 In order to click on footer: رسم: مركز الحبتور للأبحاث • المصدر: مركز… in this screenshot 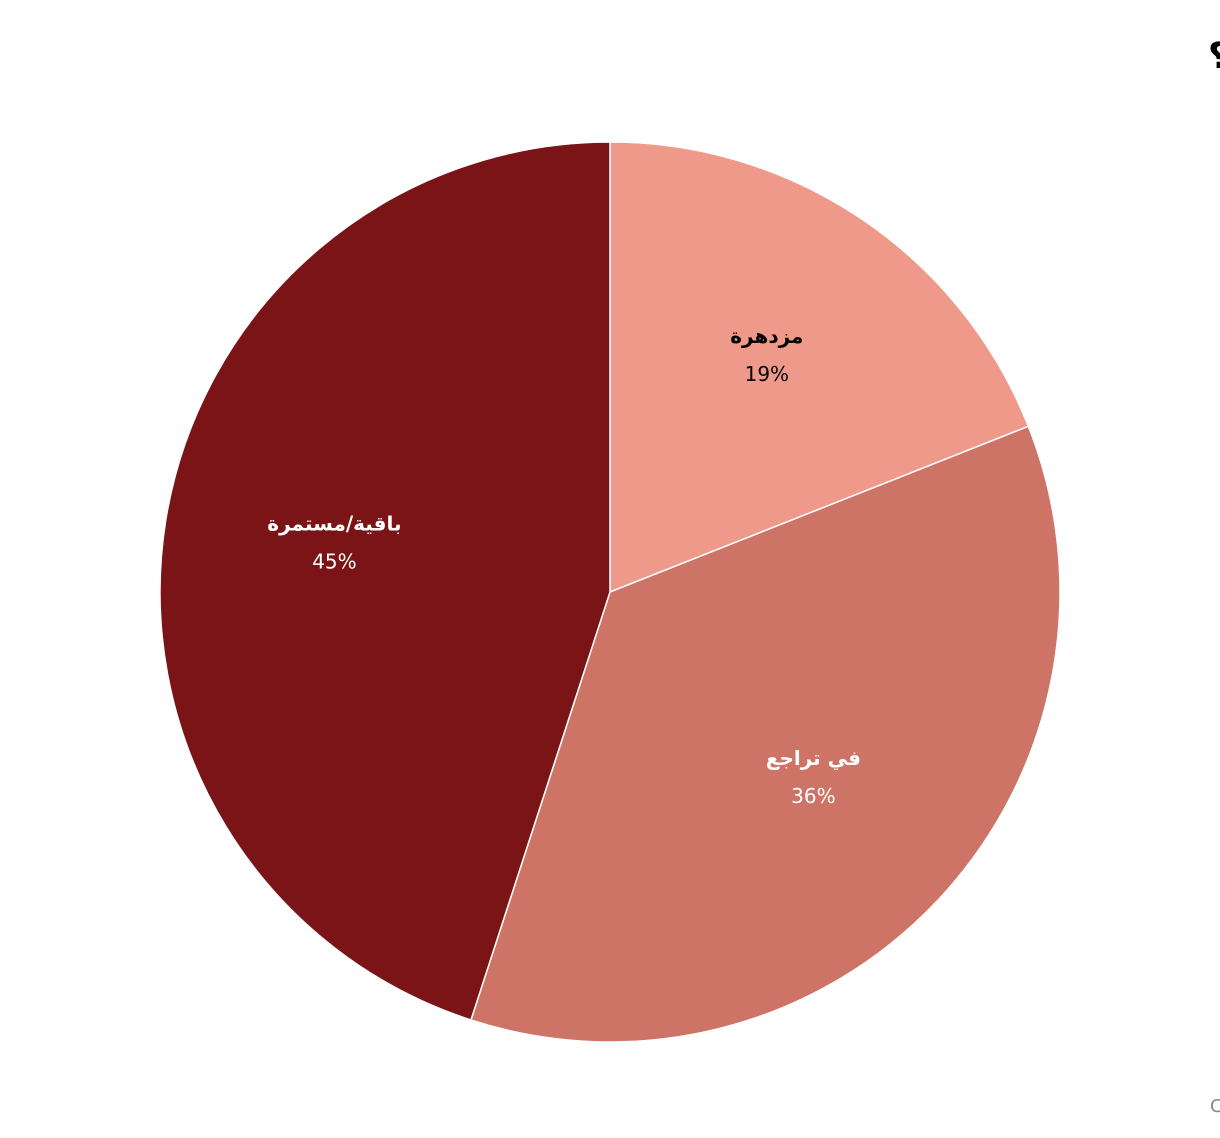, I will do `click(1215, 1106)`.